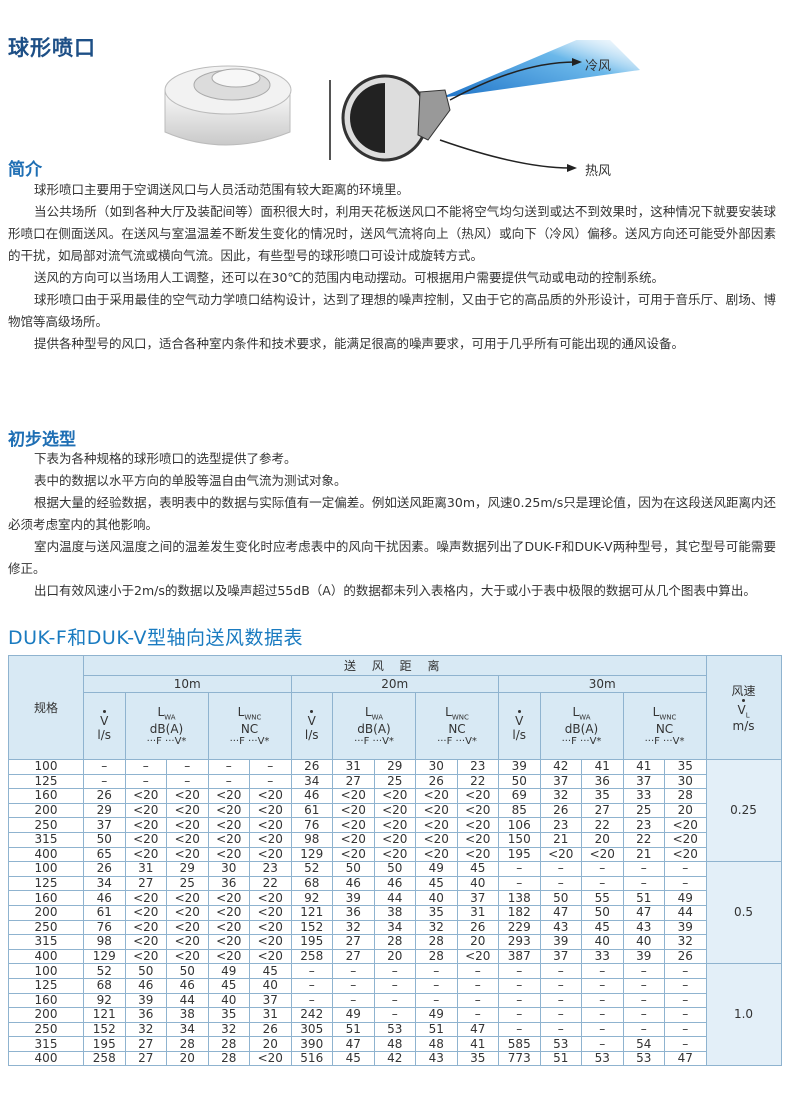  Describe the element at coordinates (270, 985) in the screenshot. I see `value-cell: 40` at that location.